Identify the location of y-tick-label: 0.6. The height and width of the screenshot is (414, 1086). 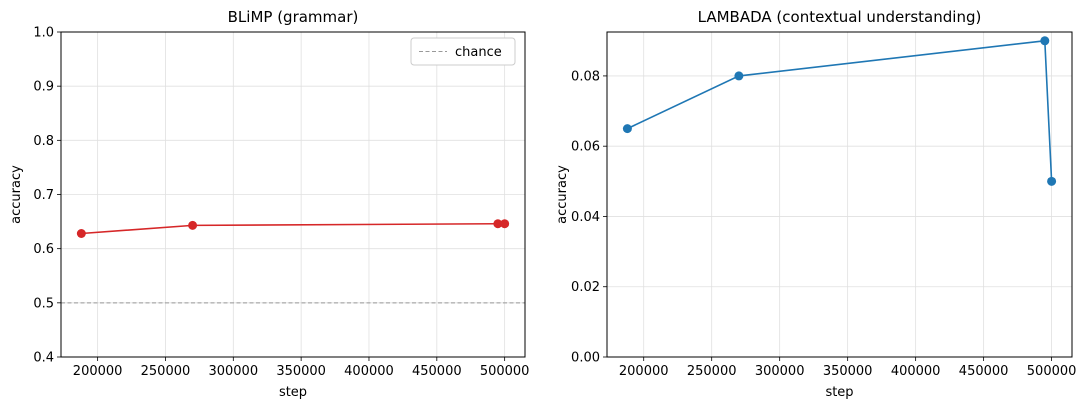
(43, 249).